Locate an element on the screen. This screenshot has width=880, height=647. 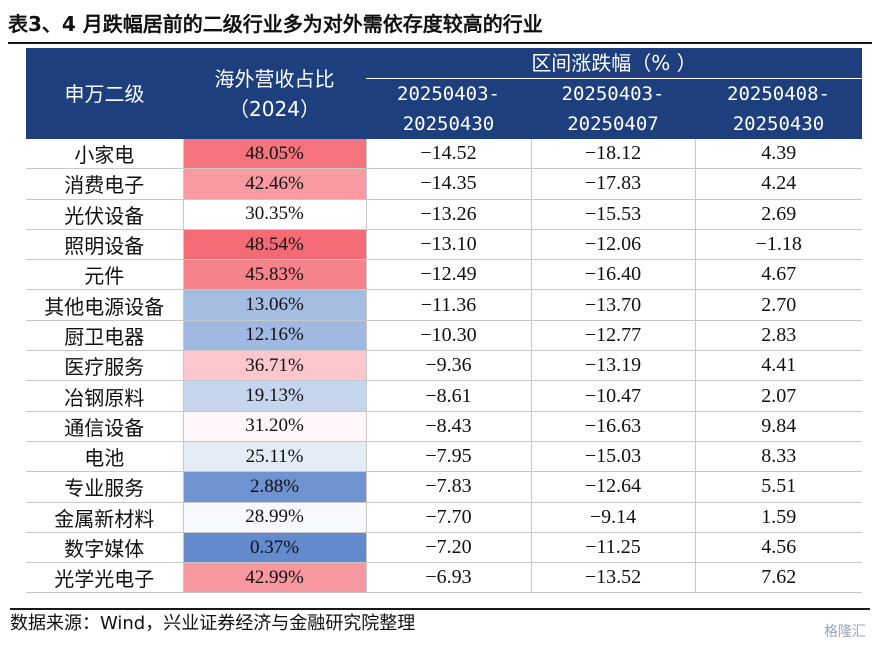
change-0403-0407-cell: −15.03 is located at coordinates (613, 457).